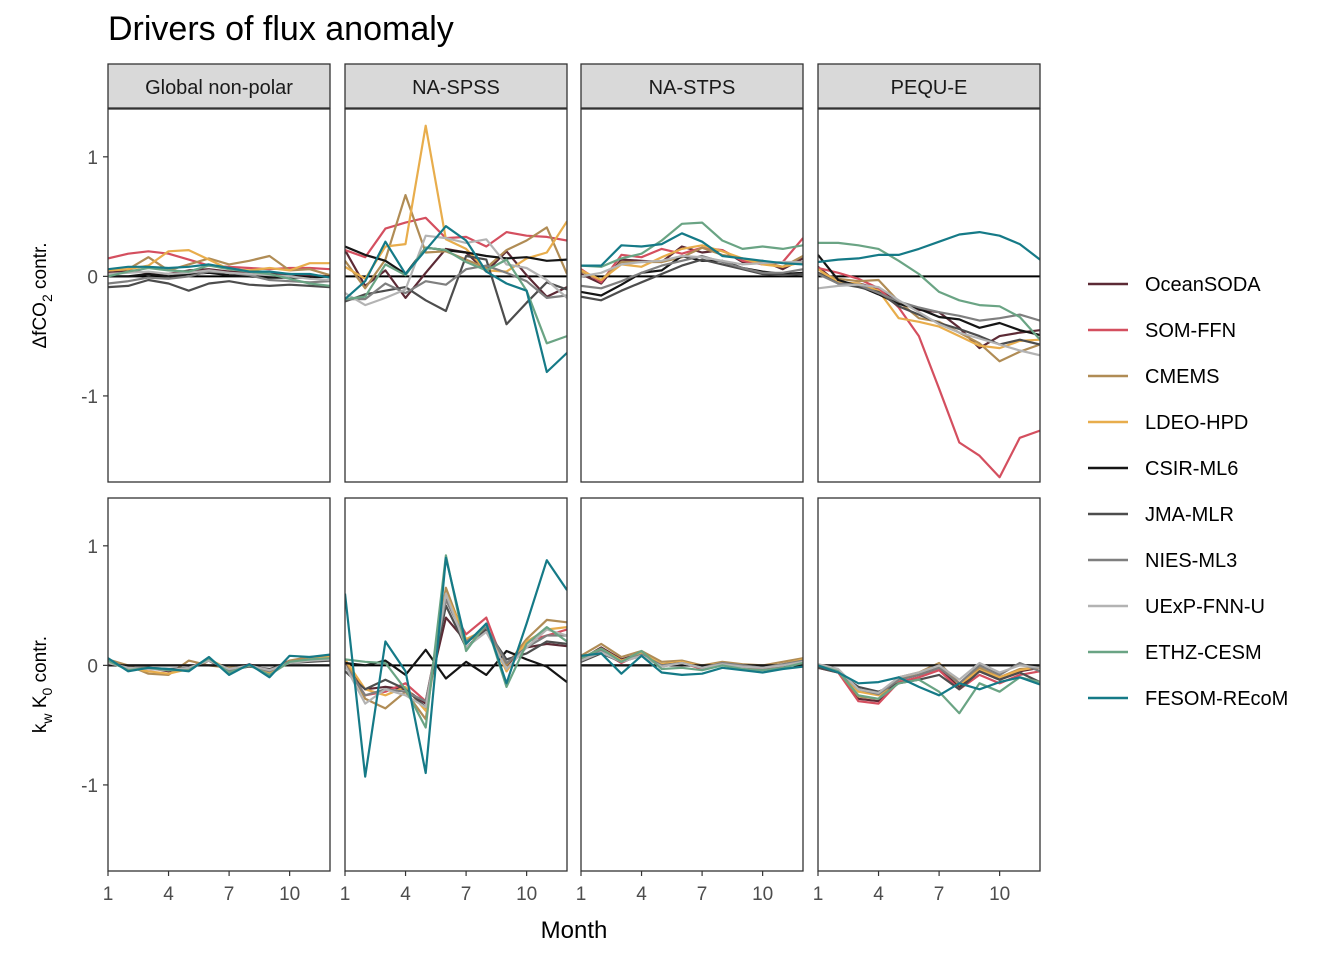 Image resolution: width=1344 pixels, height=960 pixels. I want to click on row-axis-label-part: k, so click(40, 728).